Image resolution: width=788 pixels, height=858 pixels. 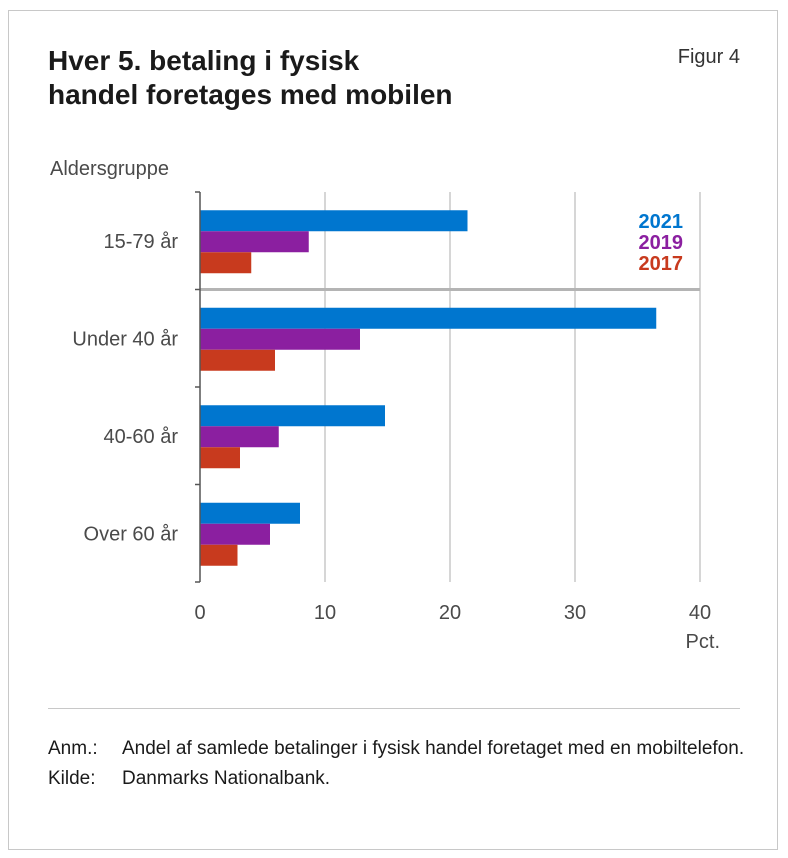 I want to click on chart-title-line-2: handel foretages med mobilen, so click(x=250, y=94).